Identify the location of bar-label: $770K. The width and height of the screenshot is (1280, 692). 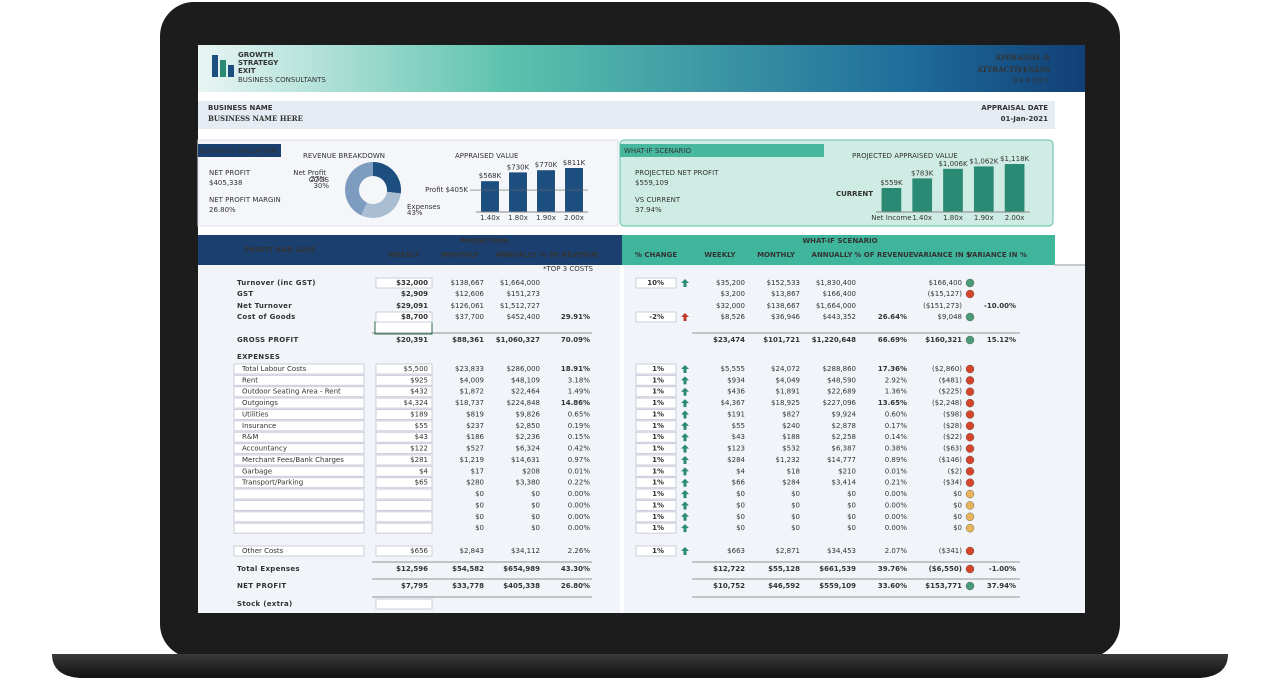
(546, 165).